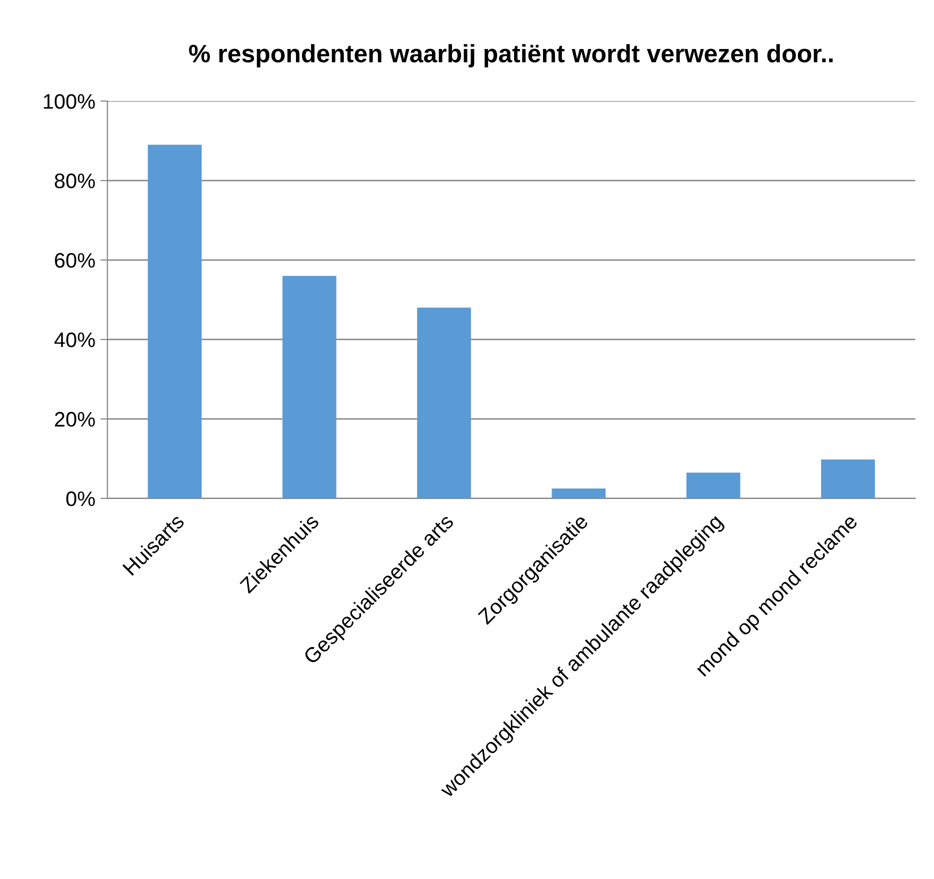 This screenshot has height=879, width=934. What do you see at coordinates (80, 498) in the screenshot?
I see `y-tick-label: 0%` at bounding box center [80, 498].